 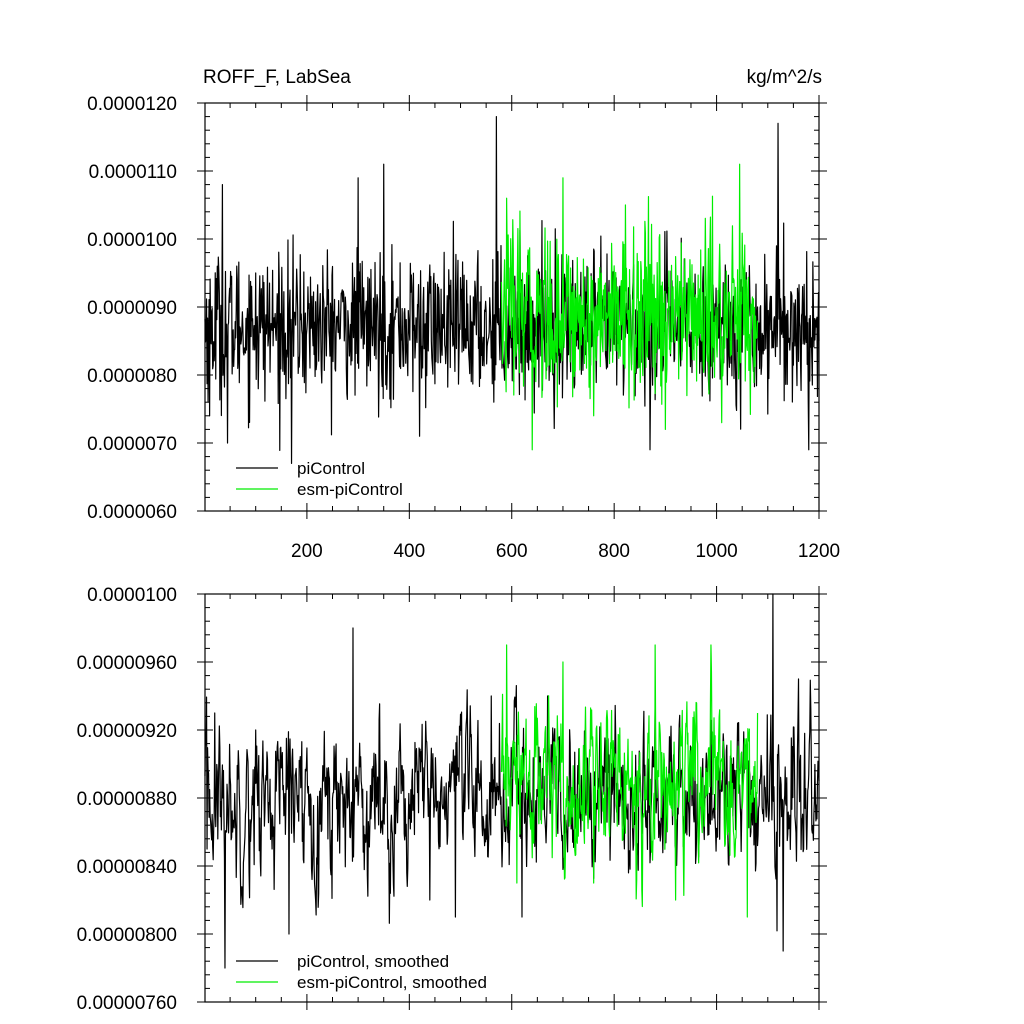 I want to click on chart-title-left: ROFF_F, LabSea, so click(x=277, y=77).